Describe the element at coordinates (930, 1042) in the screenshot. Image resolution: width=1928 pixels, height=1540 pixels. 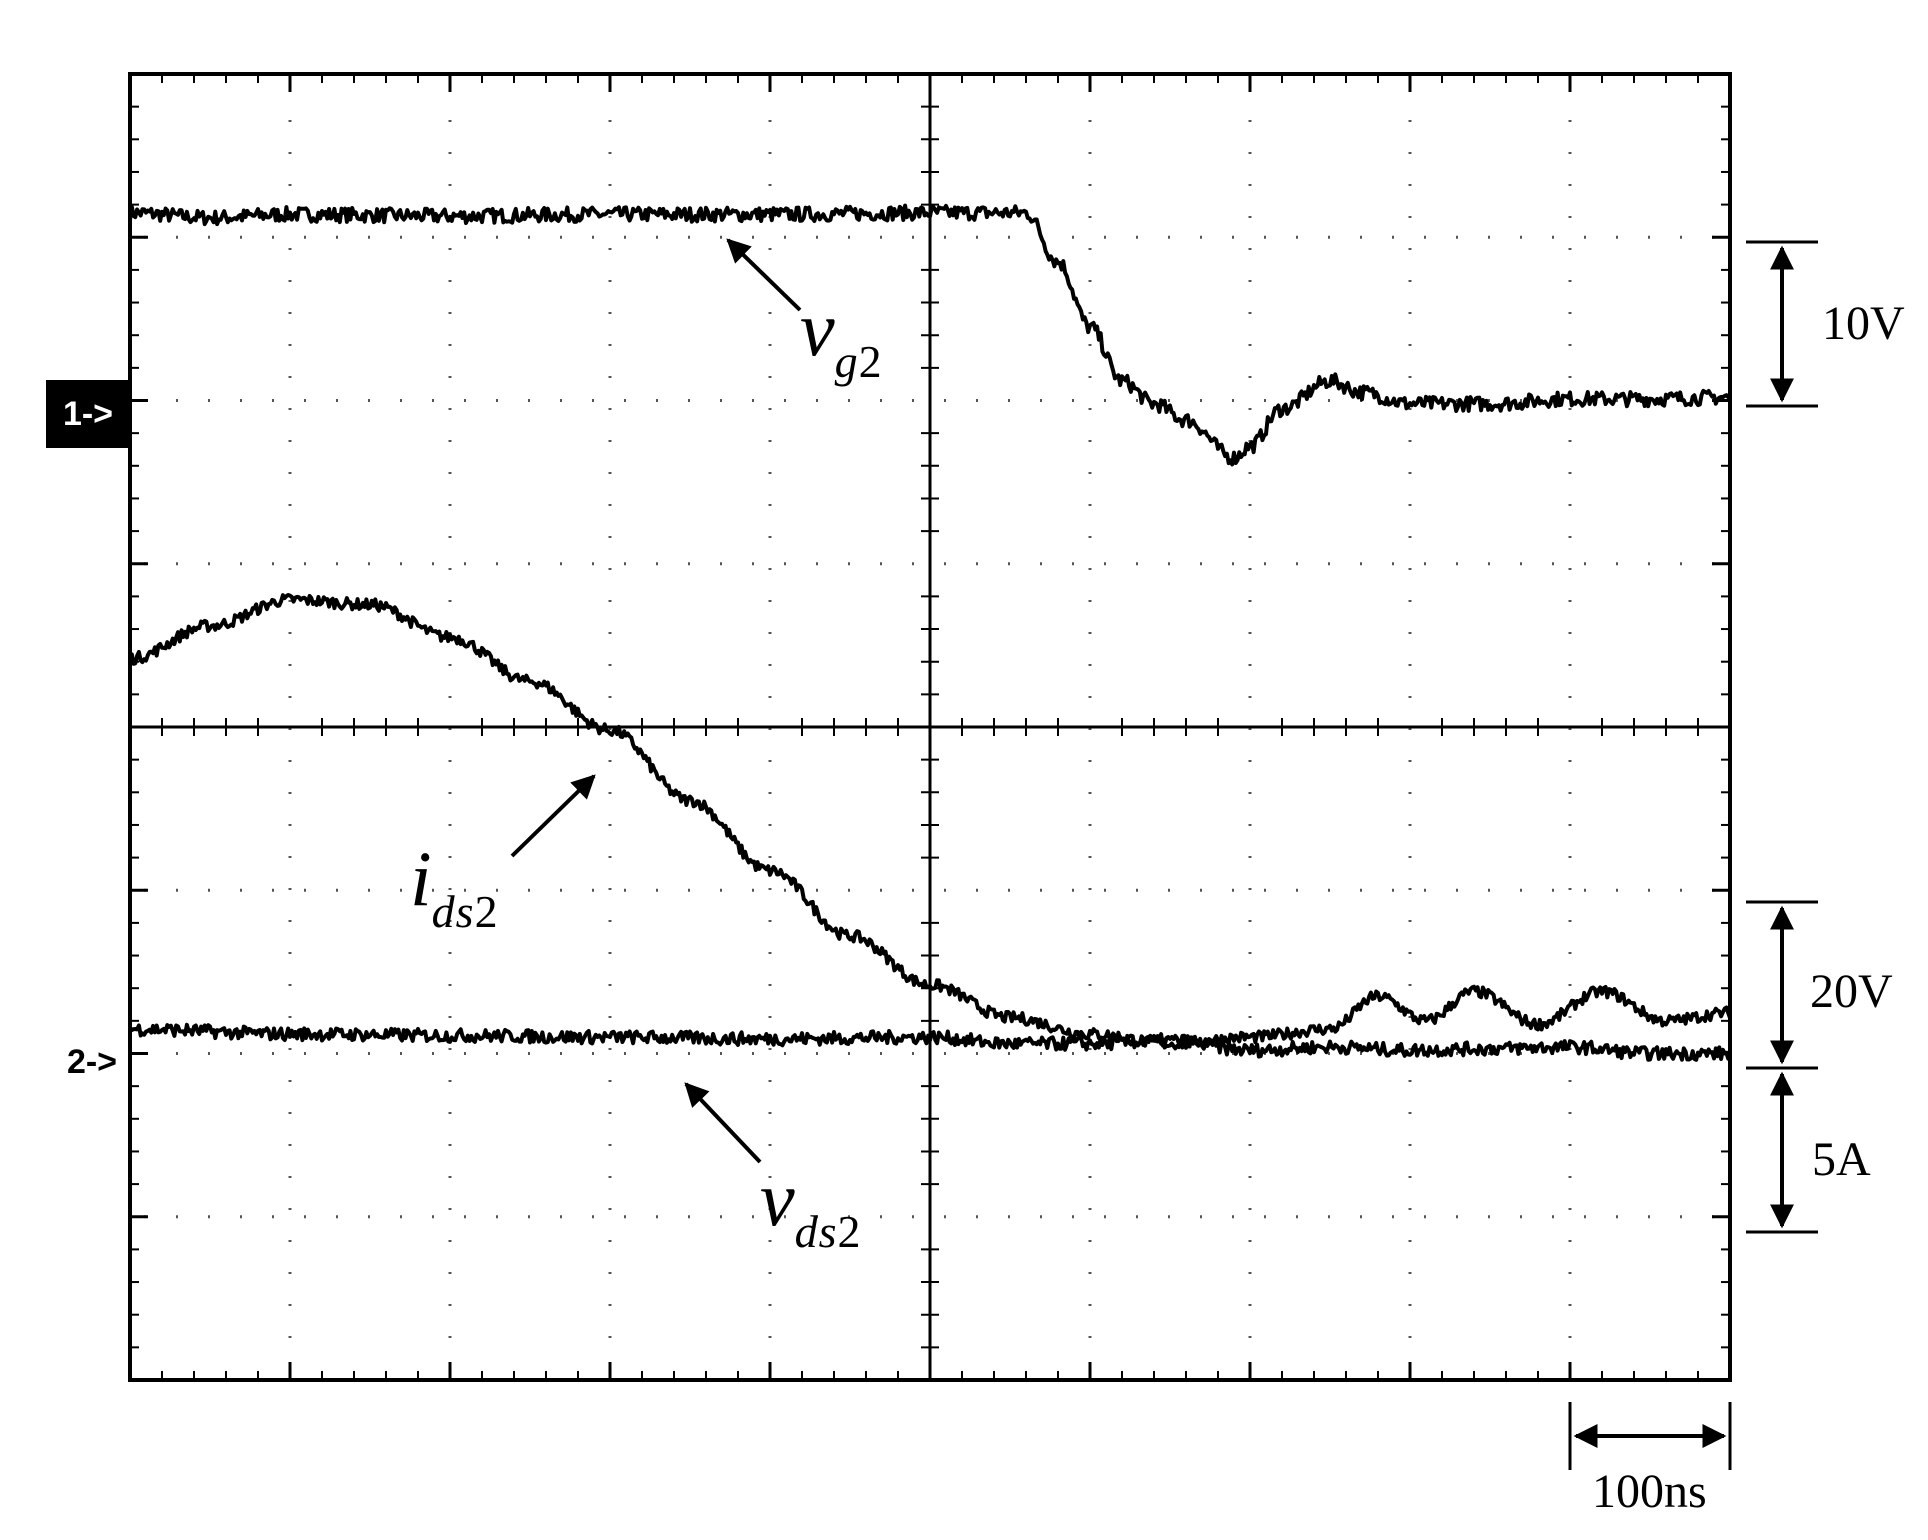
I see `trace-vds2` at that location.